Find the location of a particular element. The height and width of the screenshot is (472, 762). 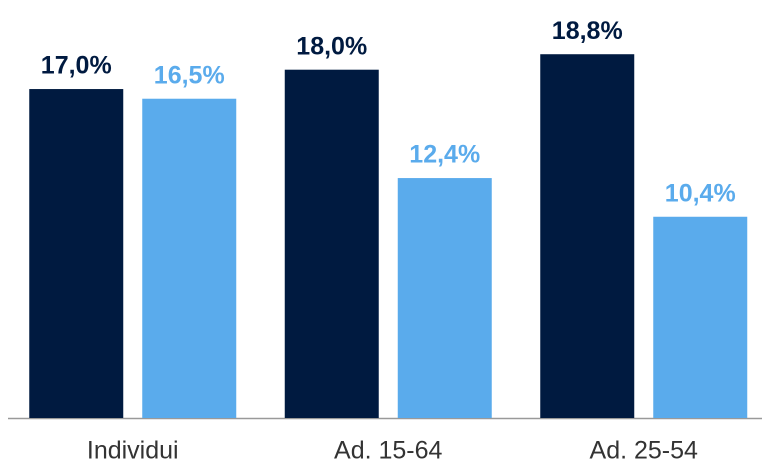

value-label: 18,8% is located at coordinates (587, 31).